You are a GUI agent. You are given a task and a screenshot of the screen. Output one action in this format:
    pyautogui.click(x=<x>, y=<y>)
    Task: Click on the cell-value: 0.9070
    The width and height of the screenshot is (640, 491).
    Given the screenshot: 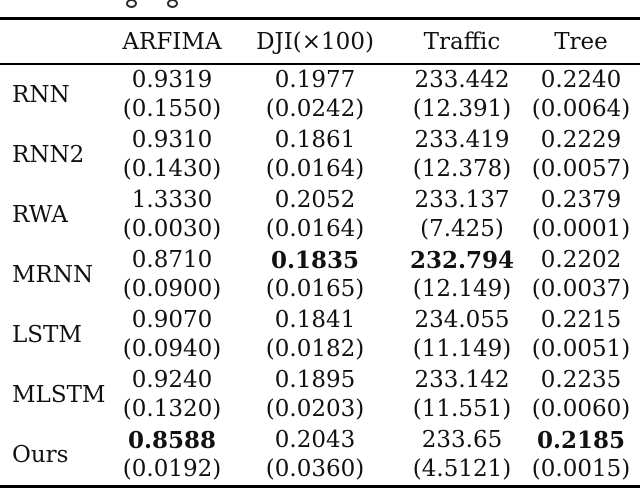 What is the action you would take?
    pyautogui.click(x=172, y=320)
    